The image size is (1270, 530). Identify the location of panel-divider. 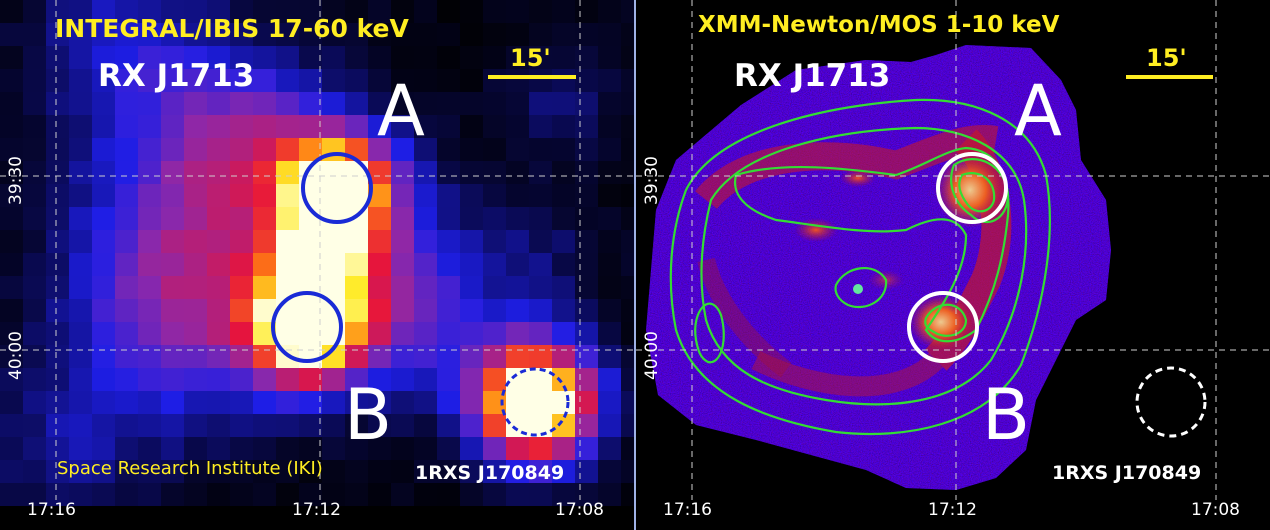
(635, 265).